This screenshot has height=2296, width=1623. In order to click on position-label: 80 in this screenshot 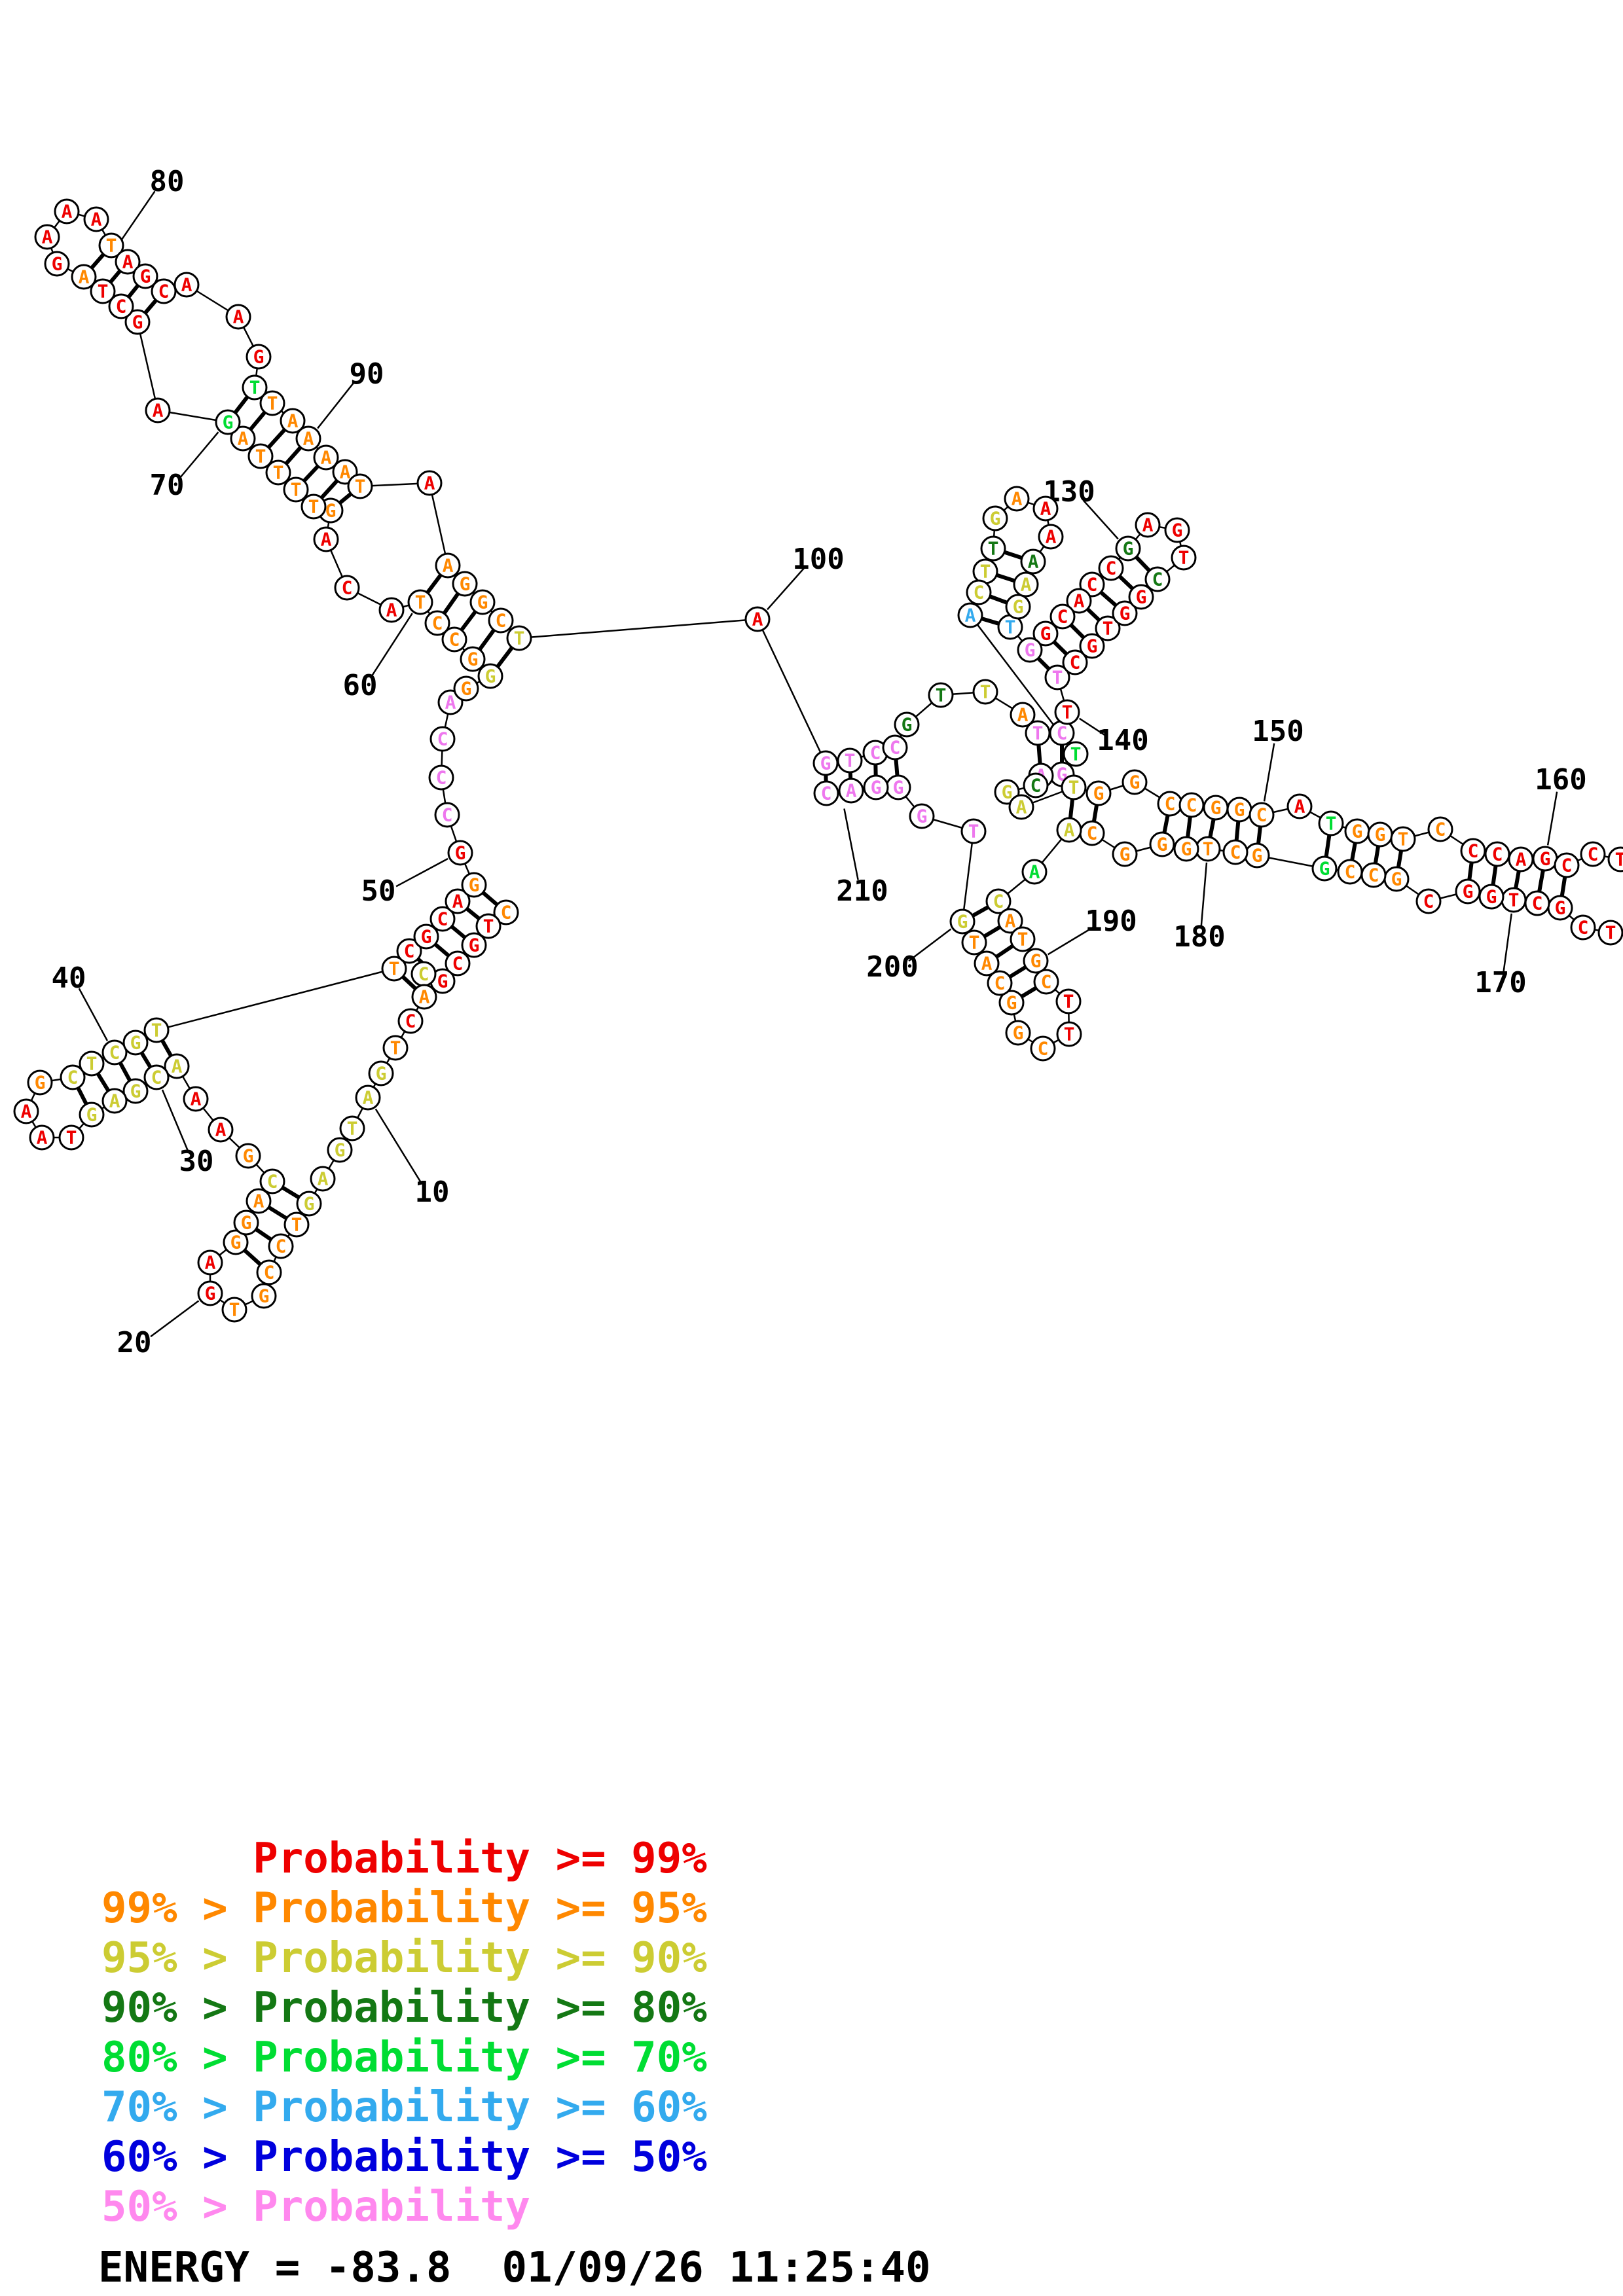, I will do `click(167, 181)`.